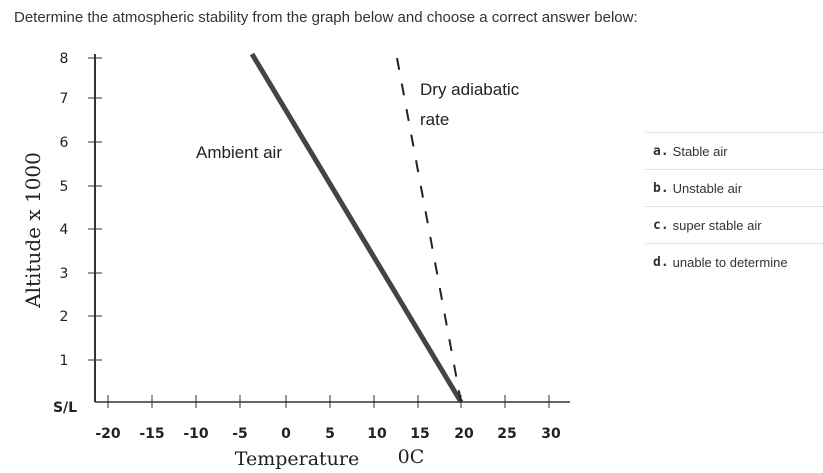 This screenshot has width=823, height=473. Describe the element at coordinates (377, 434) in the screenshot. I see `x-tick-label: 10` at that location.